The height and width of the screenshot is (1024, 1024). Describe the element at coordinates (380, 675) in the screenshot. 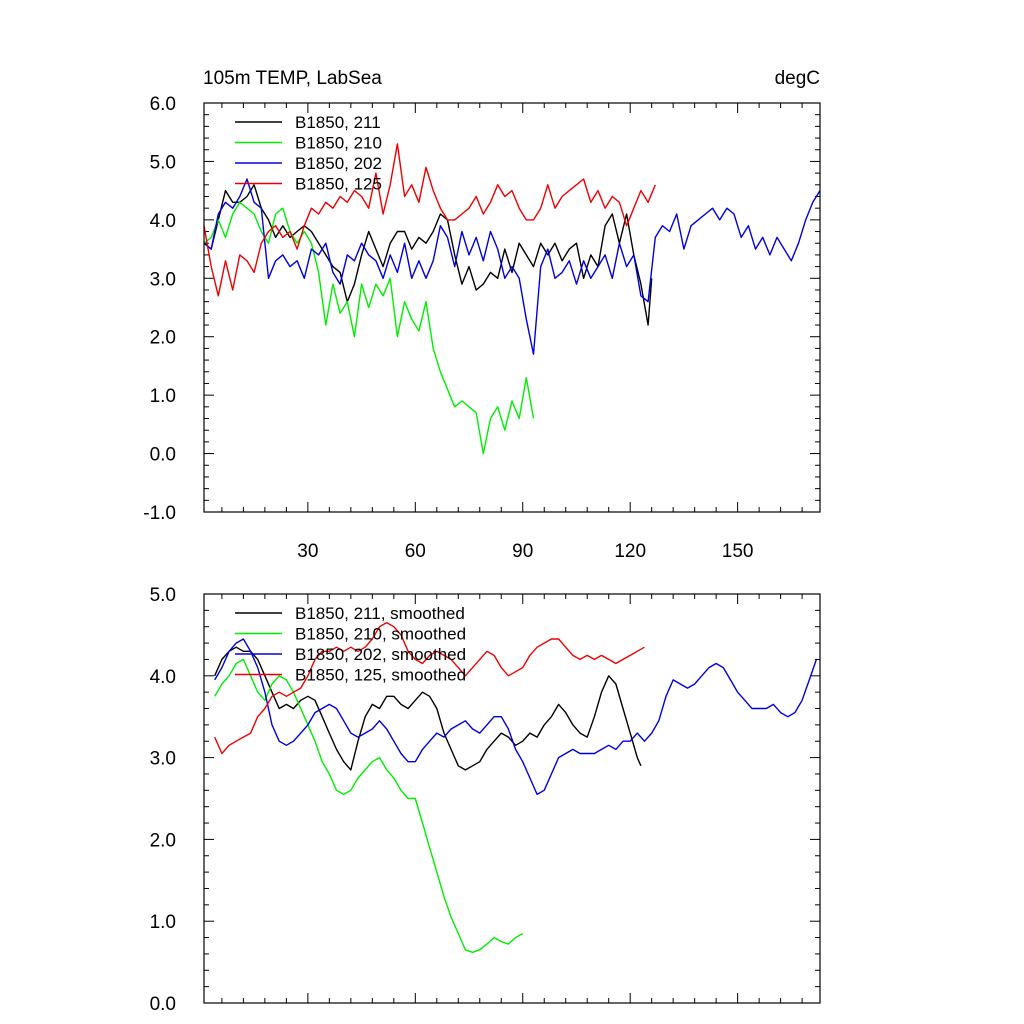

I see `legend-label: B1850, 125, smoothed` at that location.